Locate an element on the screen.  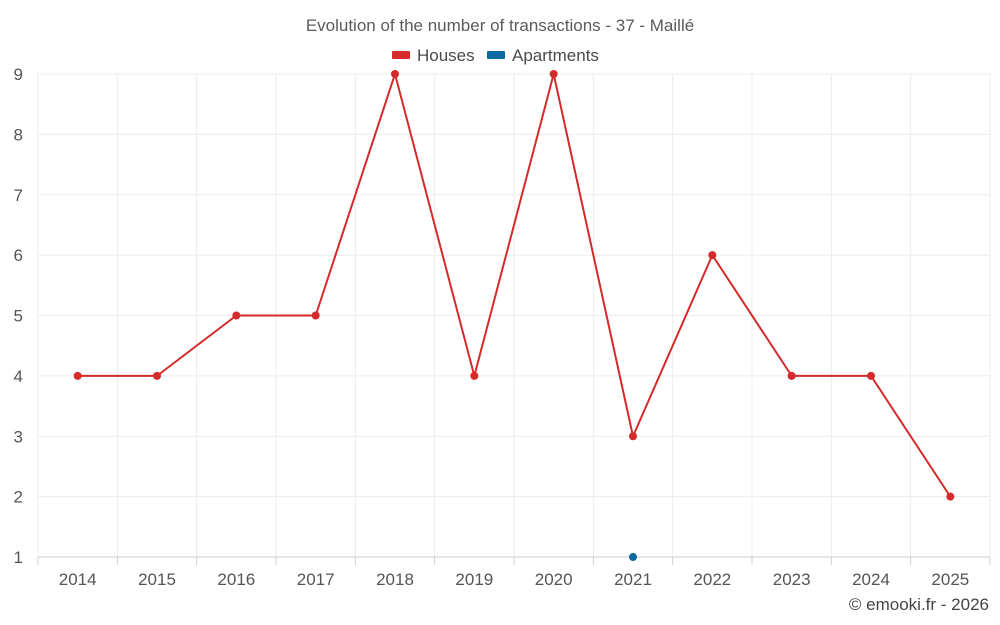
x-tick-label: 2020 is located at coordinates (554, 579).